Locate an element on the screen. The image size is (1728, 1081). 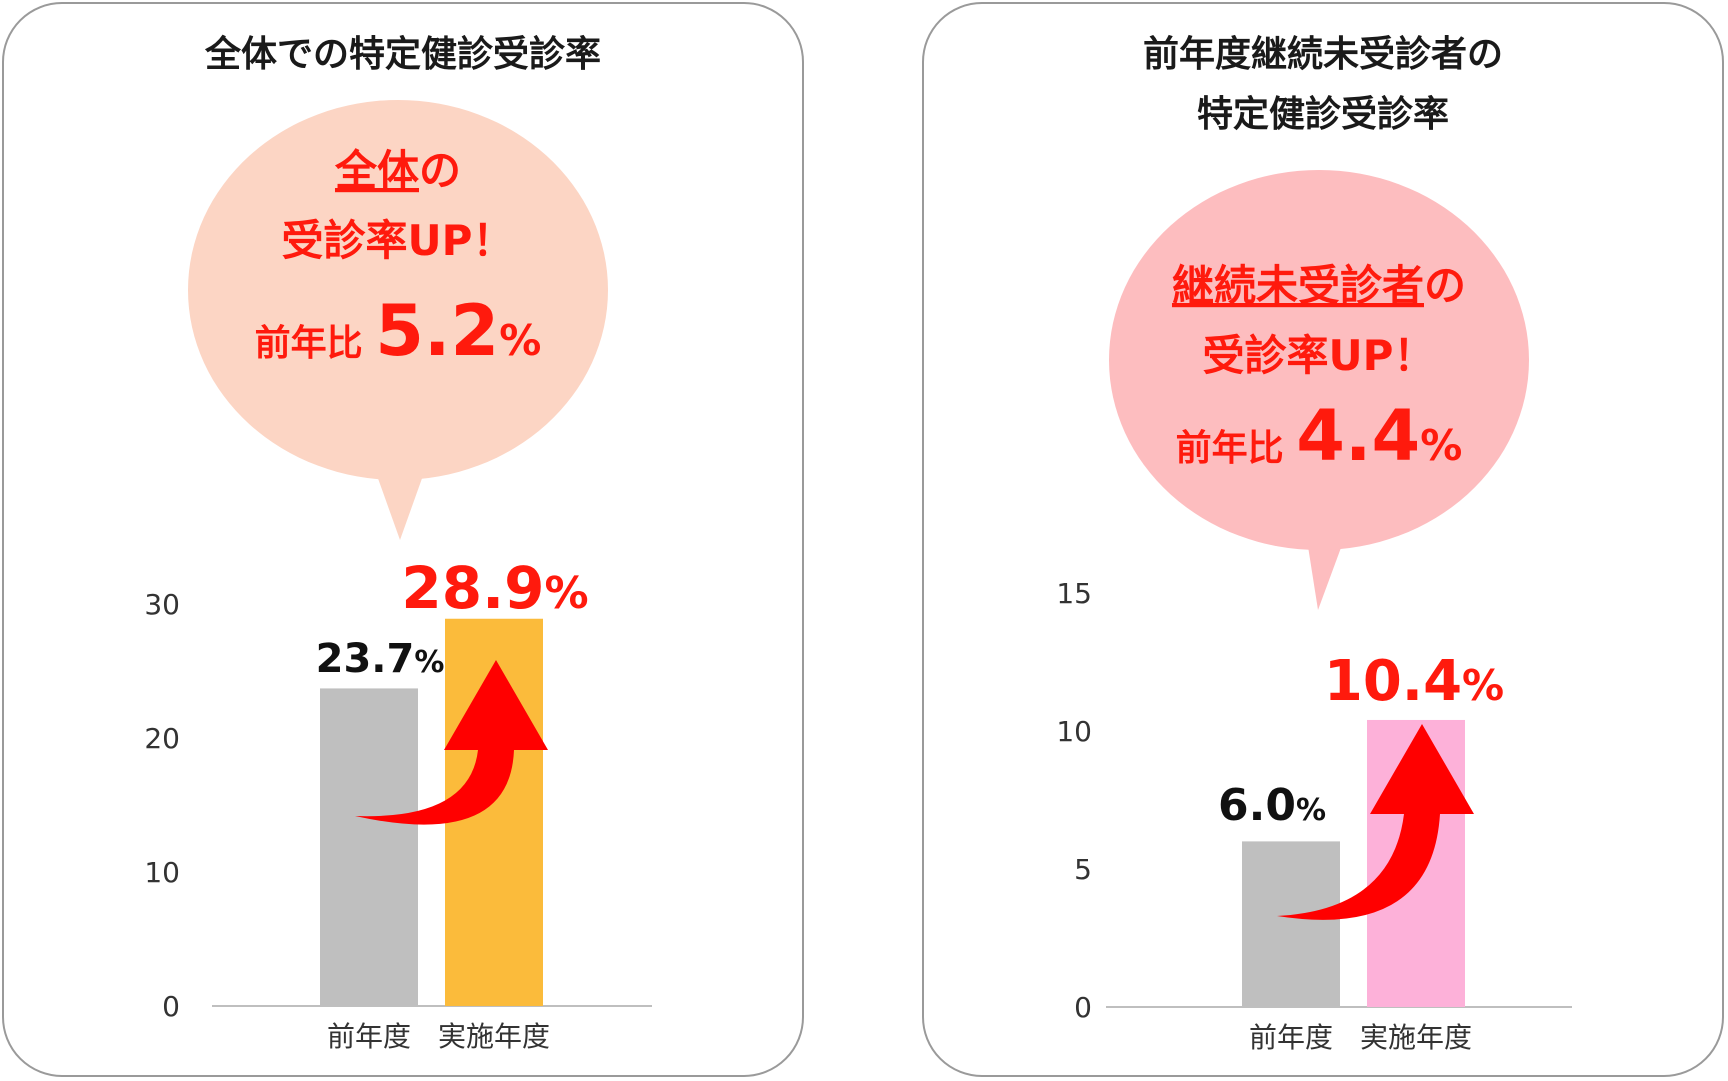
y-tick-label: 5 is located at coordinates (1083, 869).